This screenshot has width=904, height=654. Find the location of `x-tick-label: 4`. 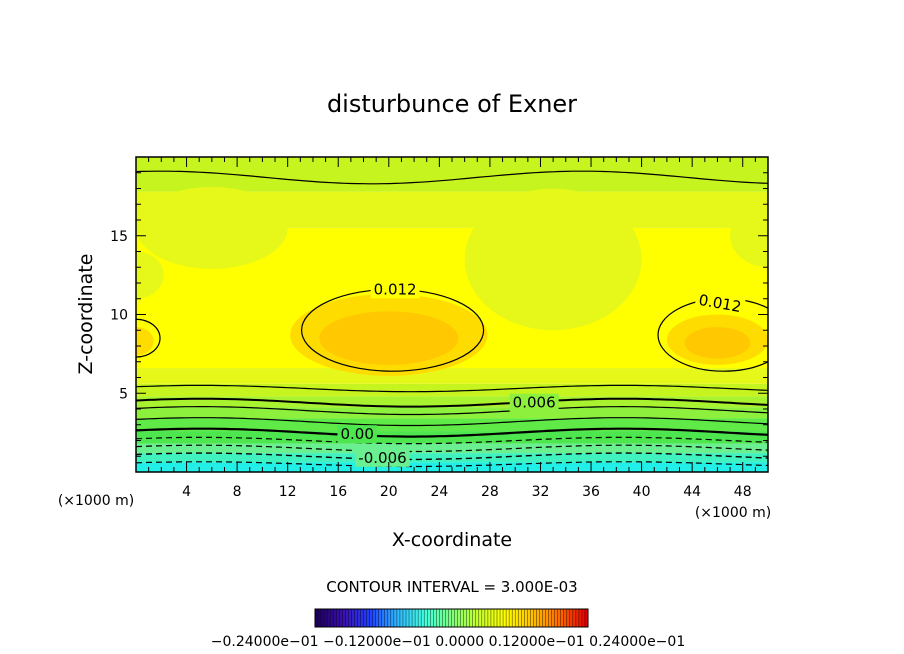

x-tick-label: 4 is located at coordinates (186, 492).